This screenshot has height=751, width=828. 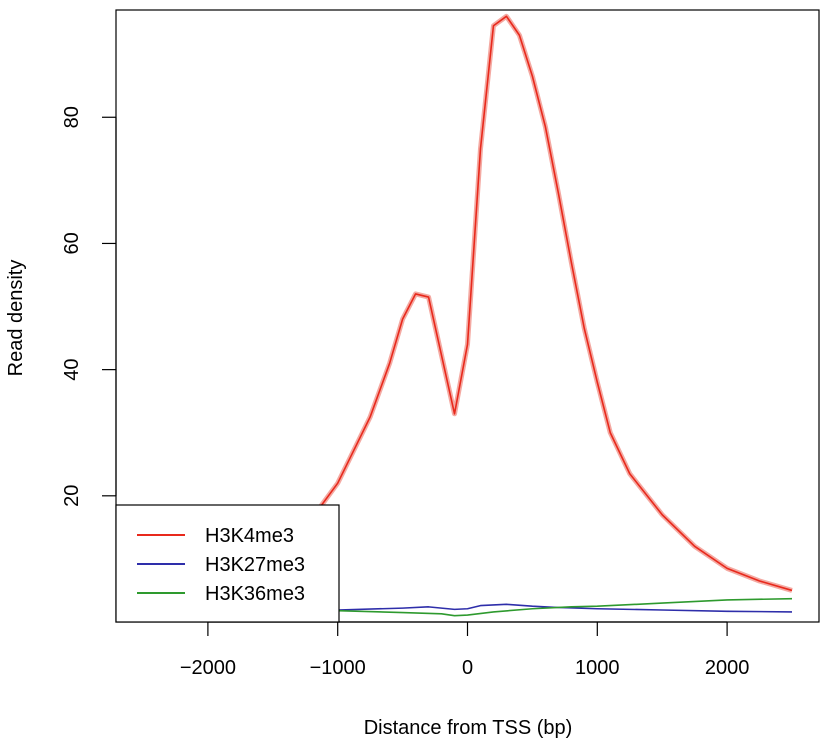 What do you see at coordinates (208, 668) in the screenshot?
I see `x-tick-label: −2000` at bounding box center [208, 668].